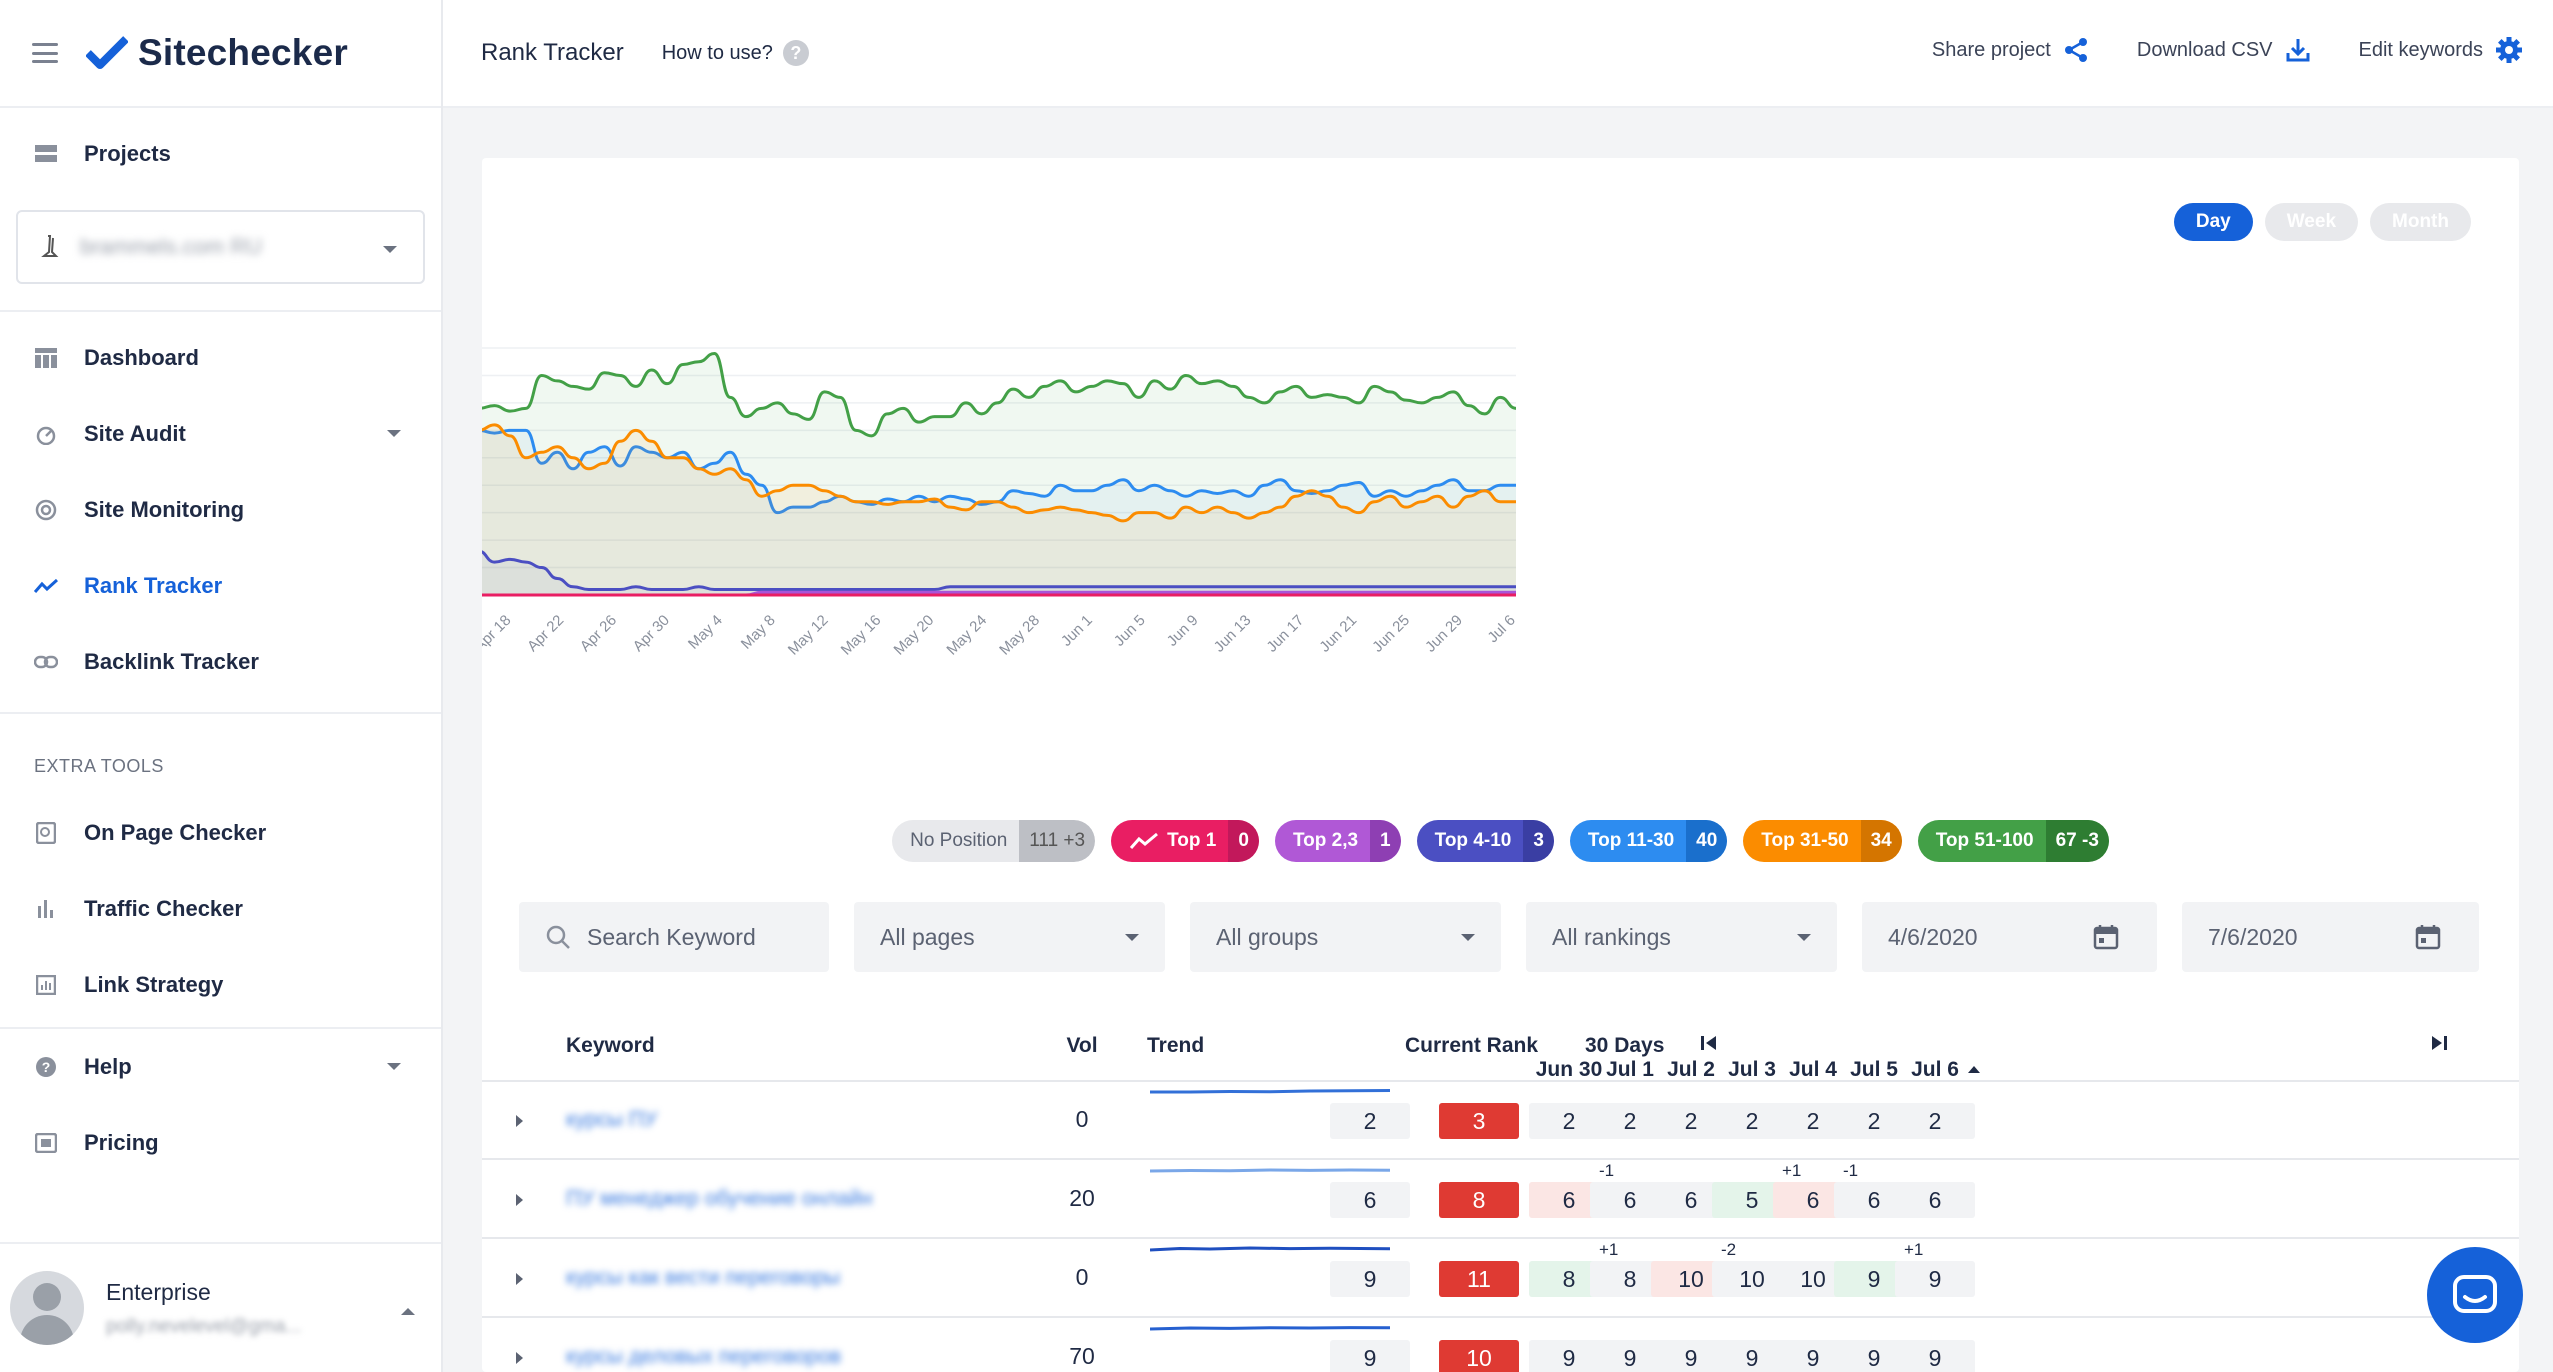  I want to click on search-icon, so click(558, 937).